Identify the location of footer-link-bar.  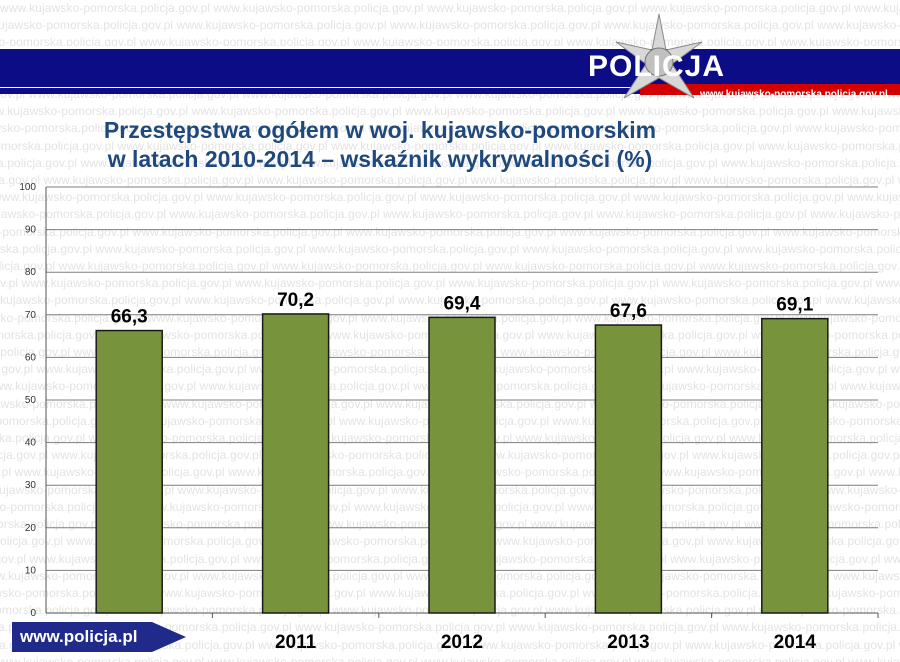
(82, 637).